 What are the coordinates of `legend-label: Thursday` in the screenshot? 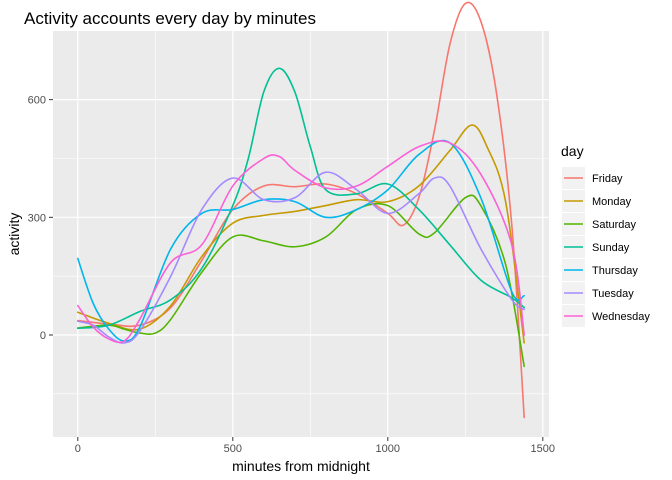 It's located at (615, 271).